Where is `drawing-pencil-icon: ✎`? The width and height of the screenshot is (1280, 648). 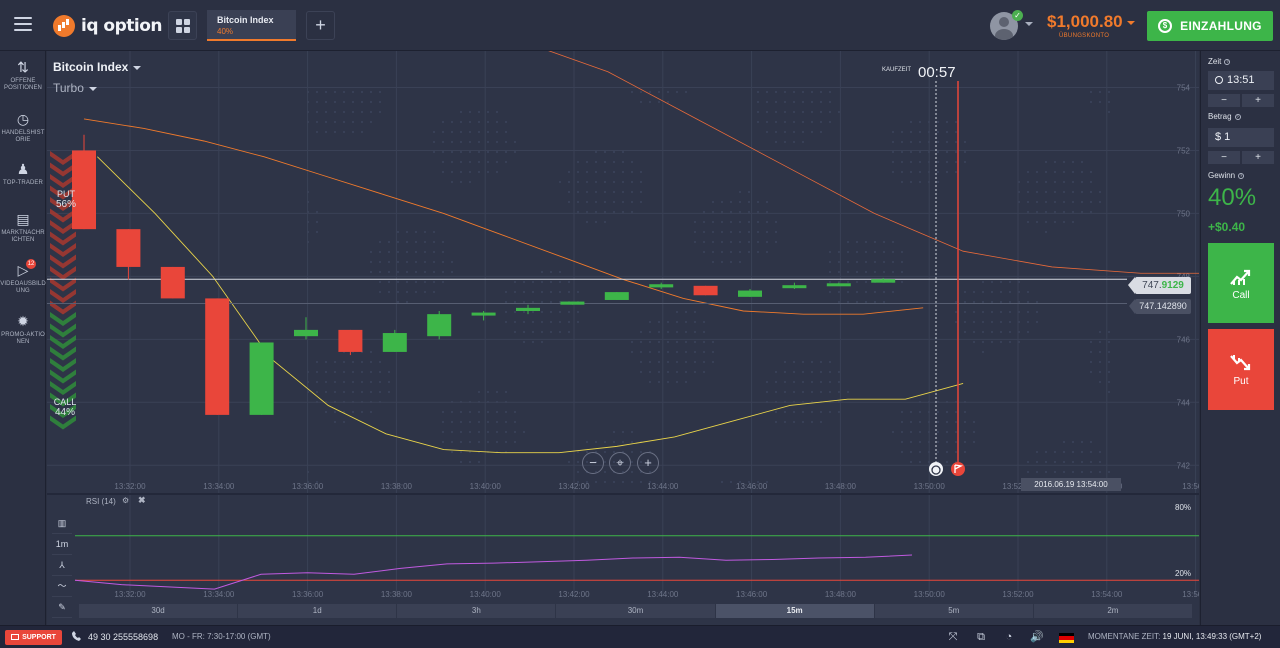
drawing-pencil-icon: ✎ is located at coordinates (62, 607).